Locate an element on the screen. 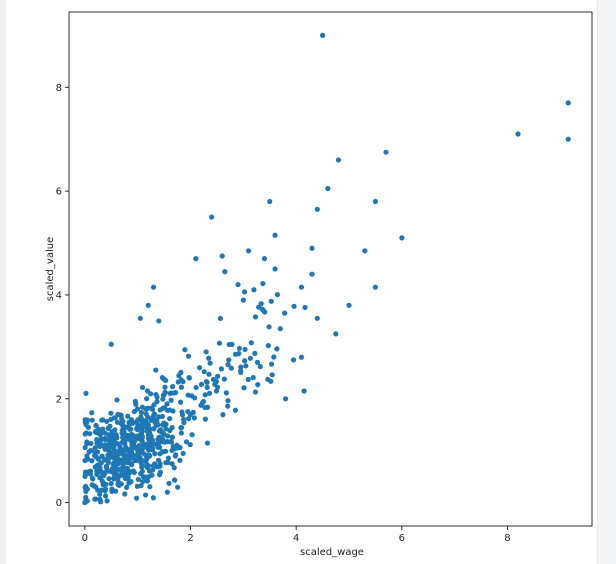  x-tick-label: 6 is located at coordinates (402, 538).